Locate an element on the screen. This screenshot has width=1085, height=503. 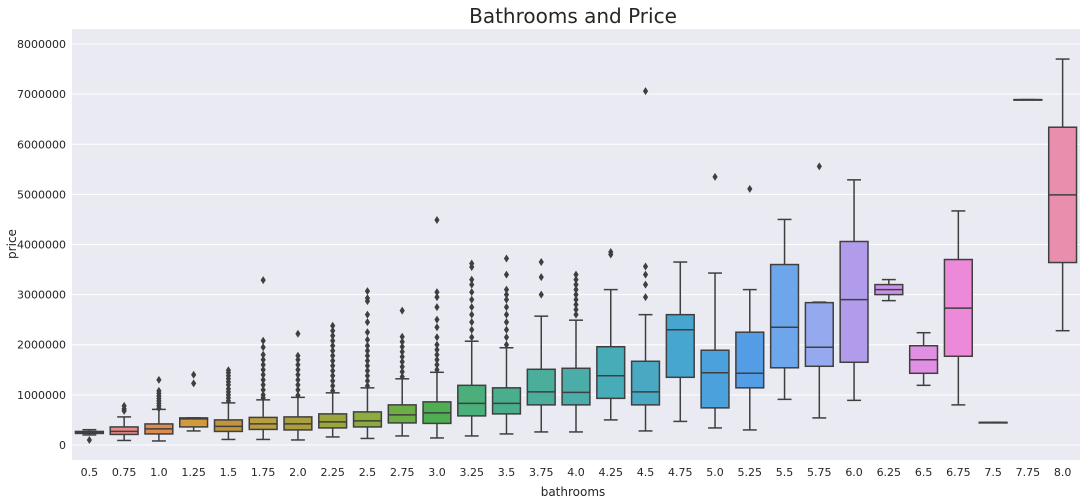
y-axis-label: price is located at coordinates (12, 244).